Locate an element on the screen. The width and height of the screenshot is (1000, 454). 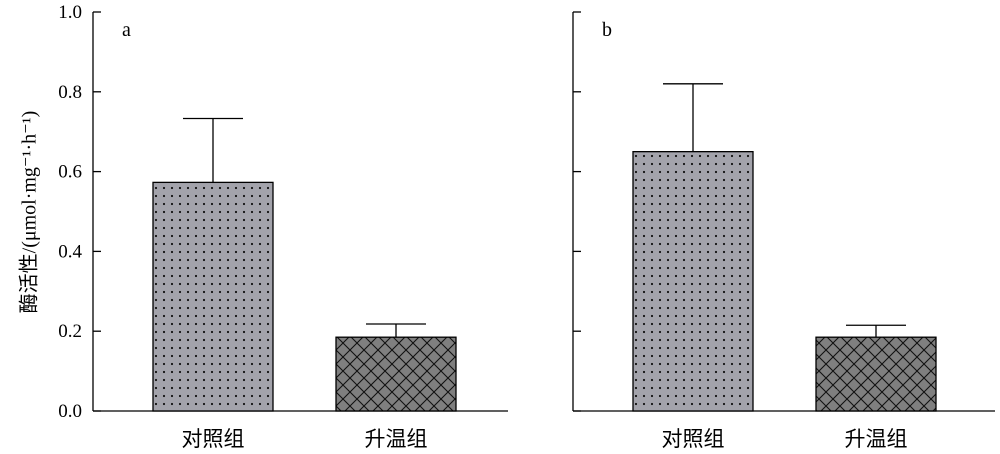
y-tick-label: 0.0 is located at coordinates (70, 411).